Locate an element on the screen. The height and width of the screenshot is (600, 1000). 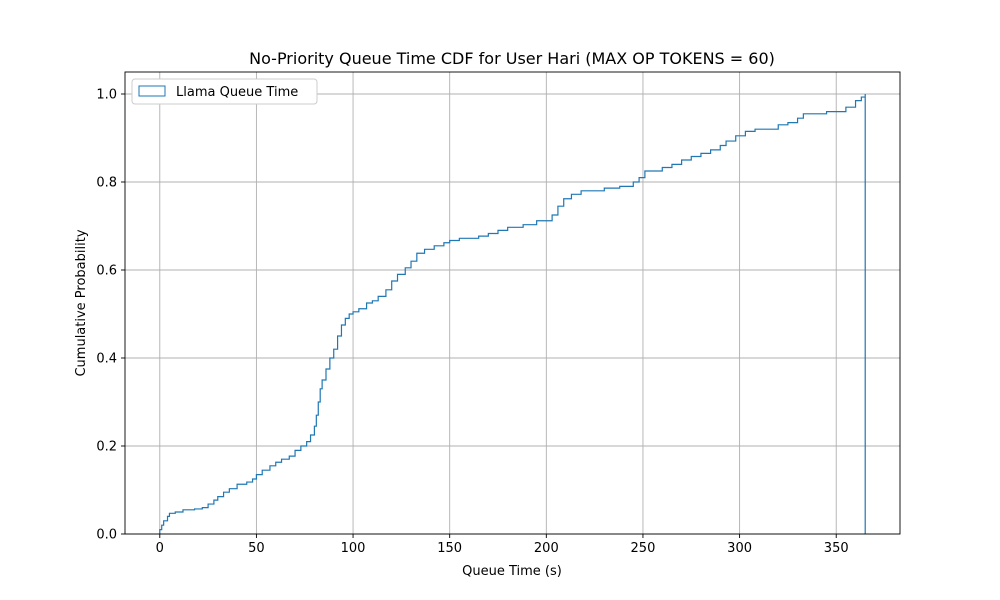
x-axis-label: Queue Time (s) is located at coordinates (512, 571).